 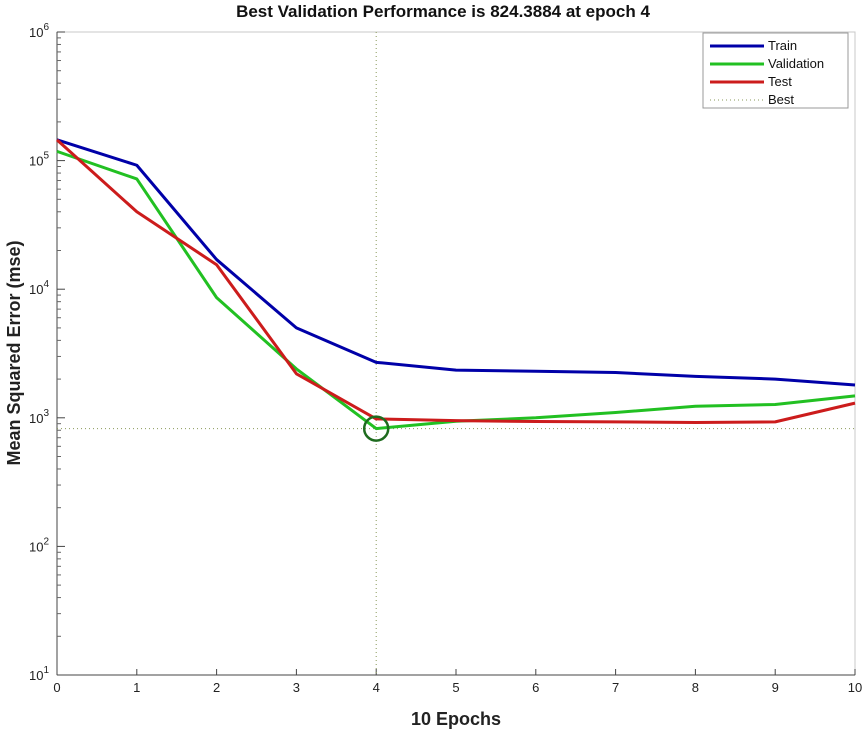 What do you see at coordinates (39, 31) in the screenshot?
I see `y-tick-label: 10⁶` at bounding box center [39, 31].